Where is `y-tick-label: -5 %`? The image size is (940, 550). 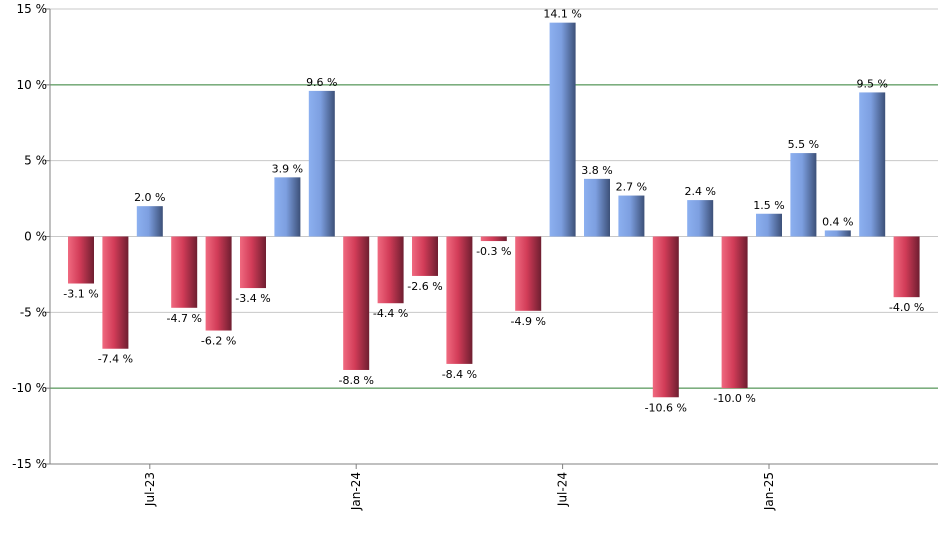 y-tick-label: -5 % is located at coordinates (33, 312).